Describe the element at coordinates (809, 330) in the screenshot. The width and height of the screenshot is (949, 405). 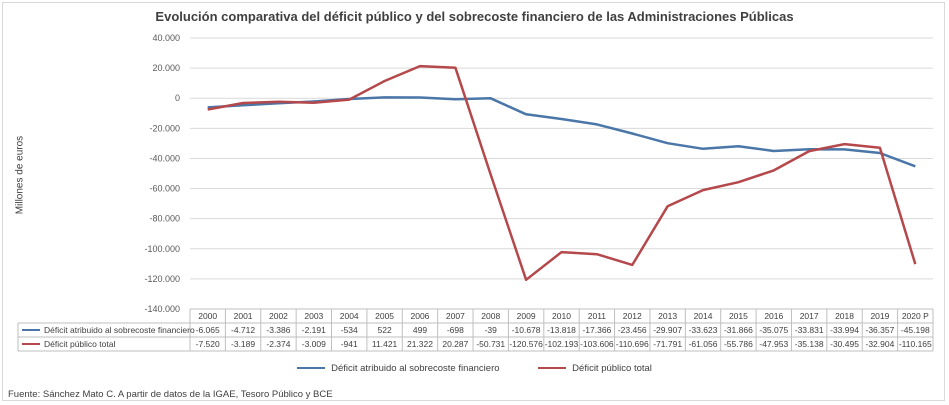
I see `table-value-deficit-atribuido-al-sobrecoste-financiero: -33.831` at that location.